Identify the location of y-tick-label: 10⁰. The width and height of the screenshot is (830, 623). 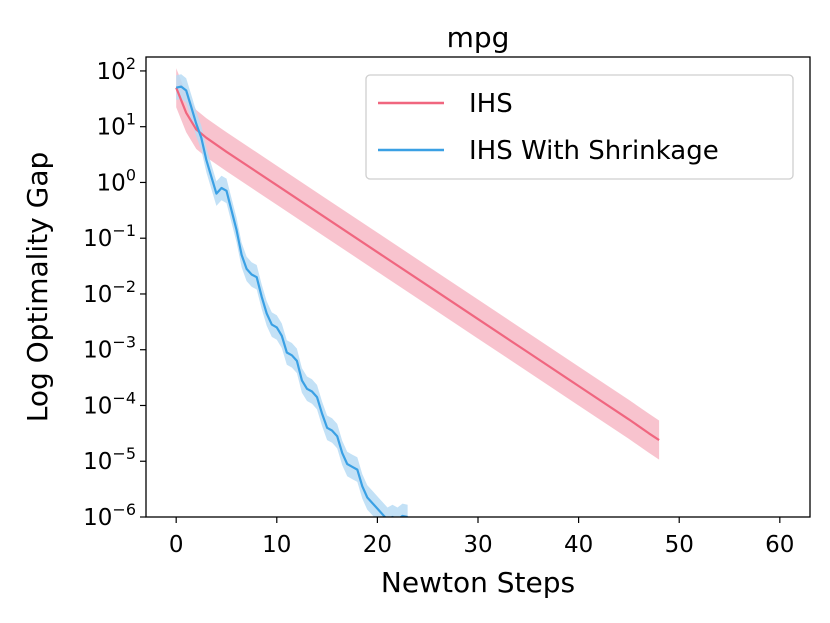
(116, 180).